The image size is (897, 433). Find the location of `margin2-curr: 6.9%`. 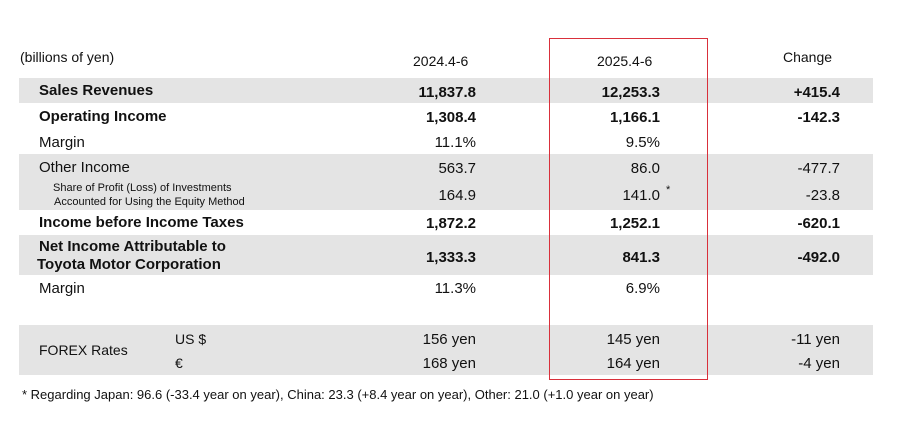

margin2-curr: 6.9% is located at coordinates (642, 288).